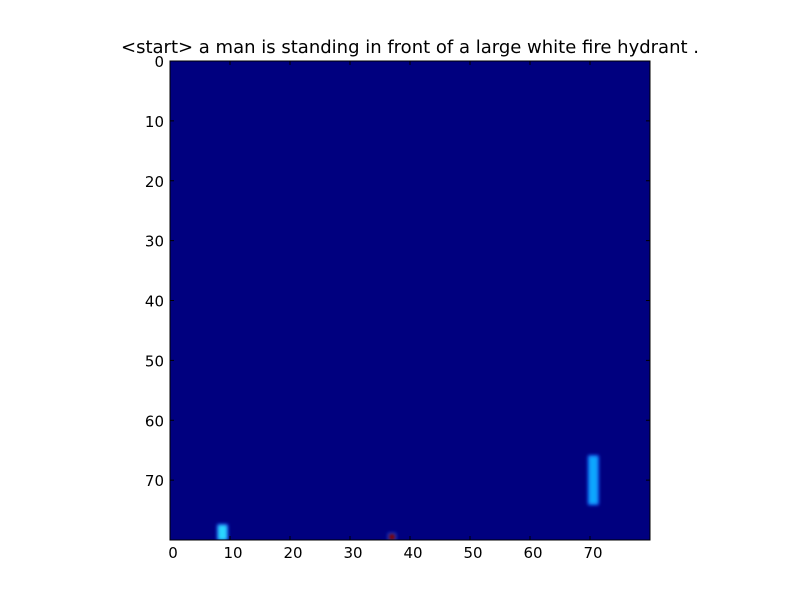  I want to click on y-tick-label: 40, so click(154, 302).